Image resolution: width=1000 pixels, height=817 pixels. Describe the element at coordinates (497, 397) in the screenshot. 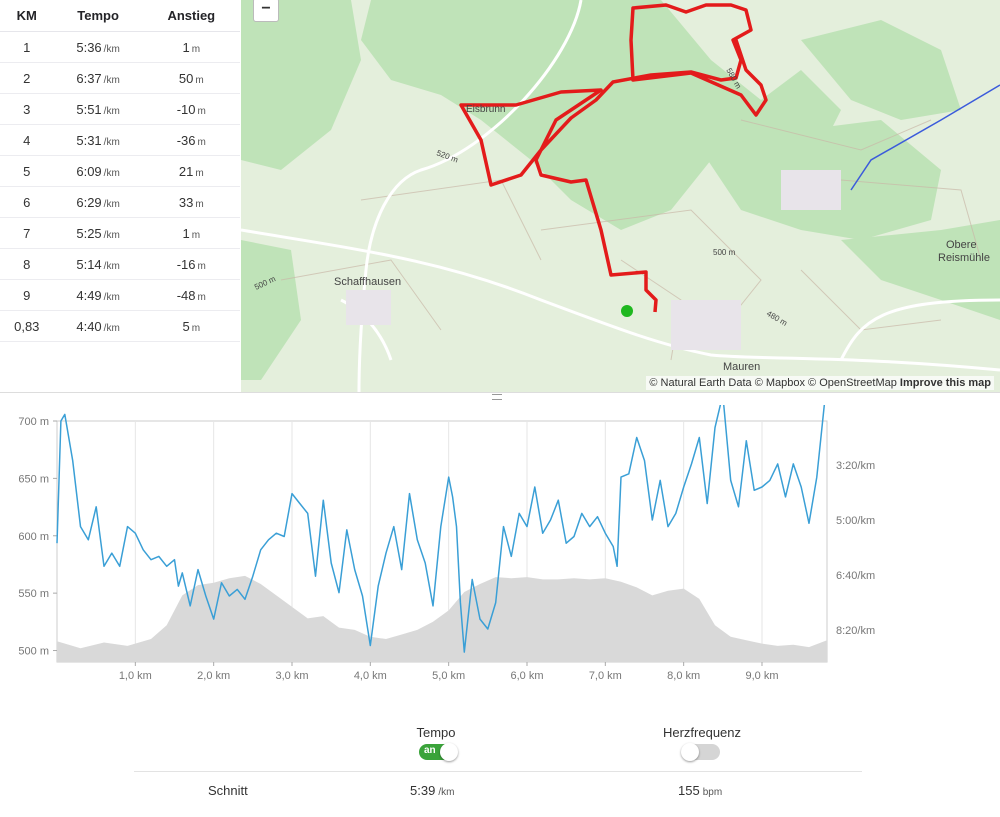

I see `resize-handle-icon` at that location.